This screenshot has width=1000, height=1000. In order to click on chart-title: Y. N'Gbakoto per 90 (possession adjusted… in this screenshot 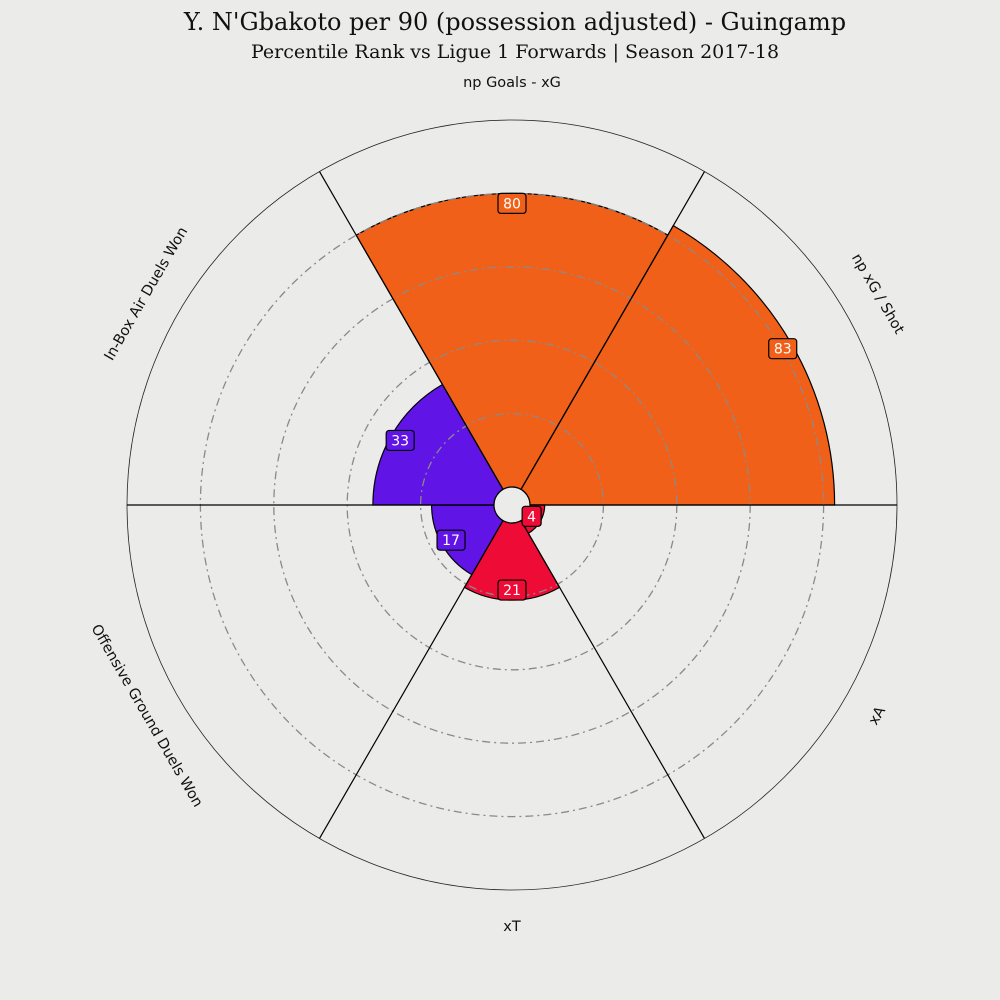, I will do `click(514, 22)`.